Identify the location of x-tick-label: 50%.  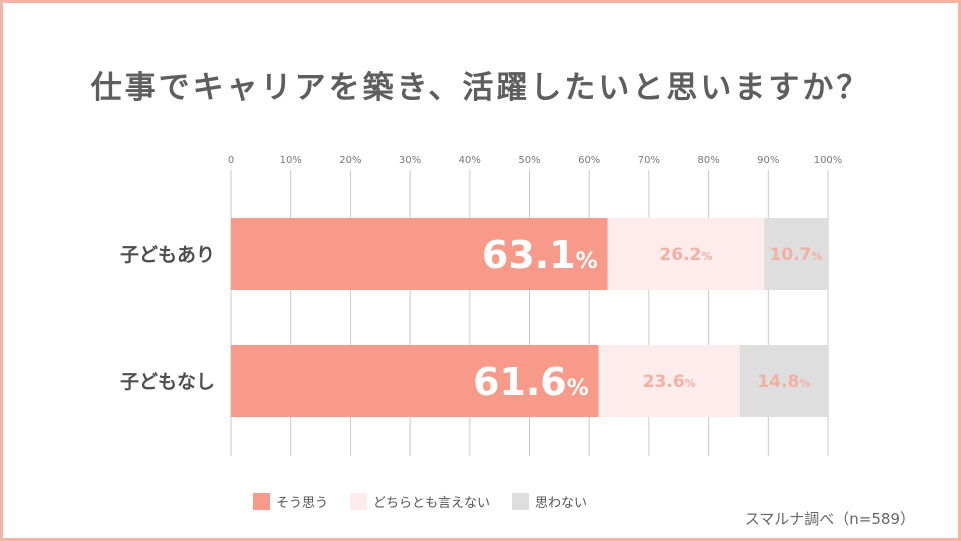
(529, 160).